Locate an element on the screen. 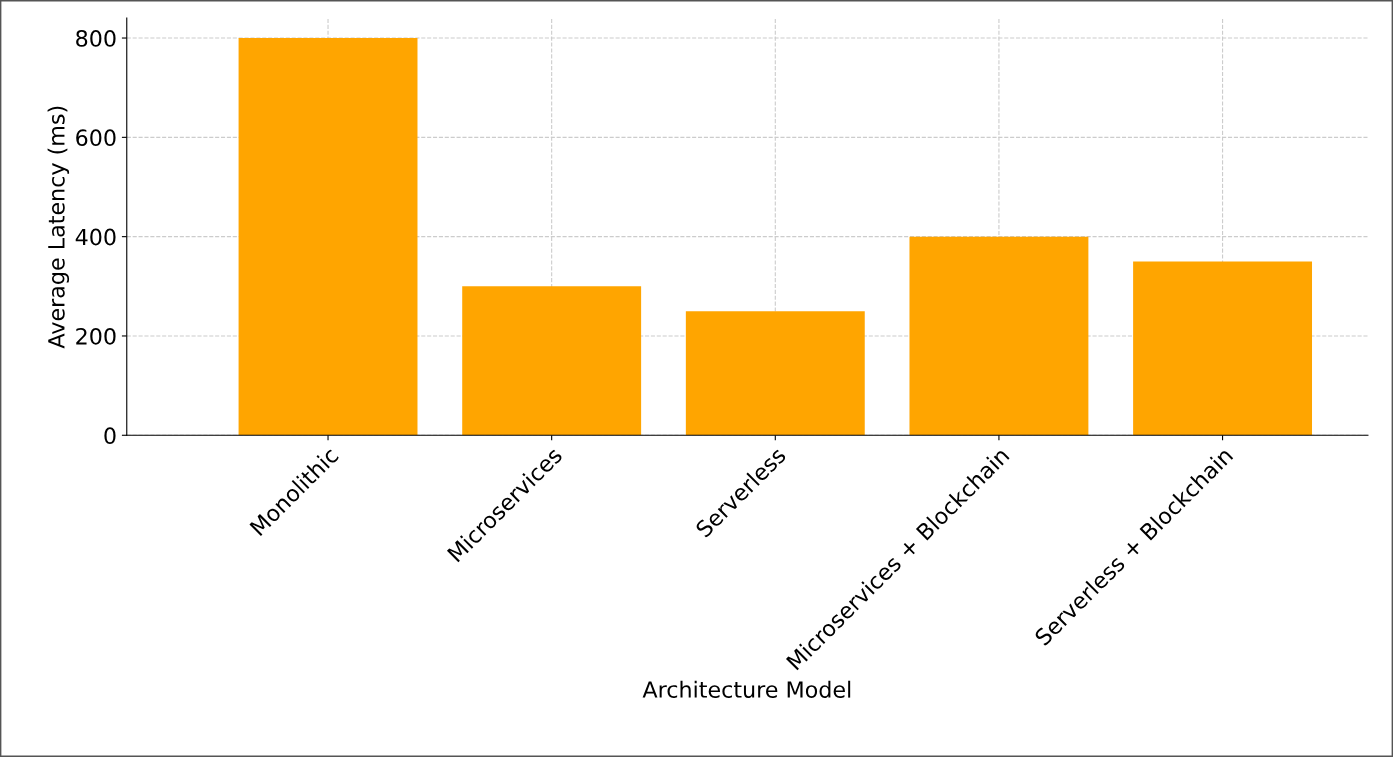 The height and width of the screenshot is (757, 1393). y-axis-title: Average Latency (ms) is located at coordinates (58, 227).